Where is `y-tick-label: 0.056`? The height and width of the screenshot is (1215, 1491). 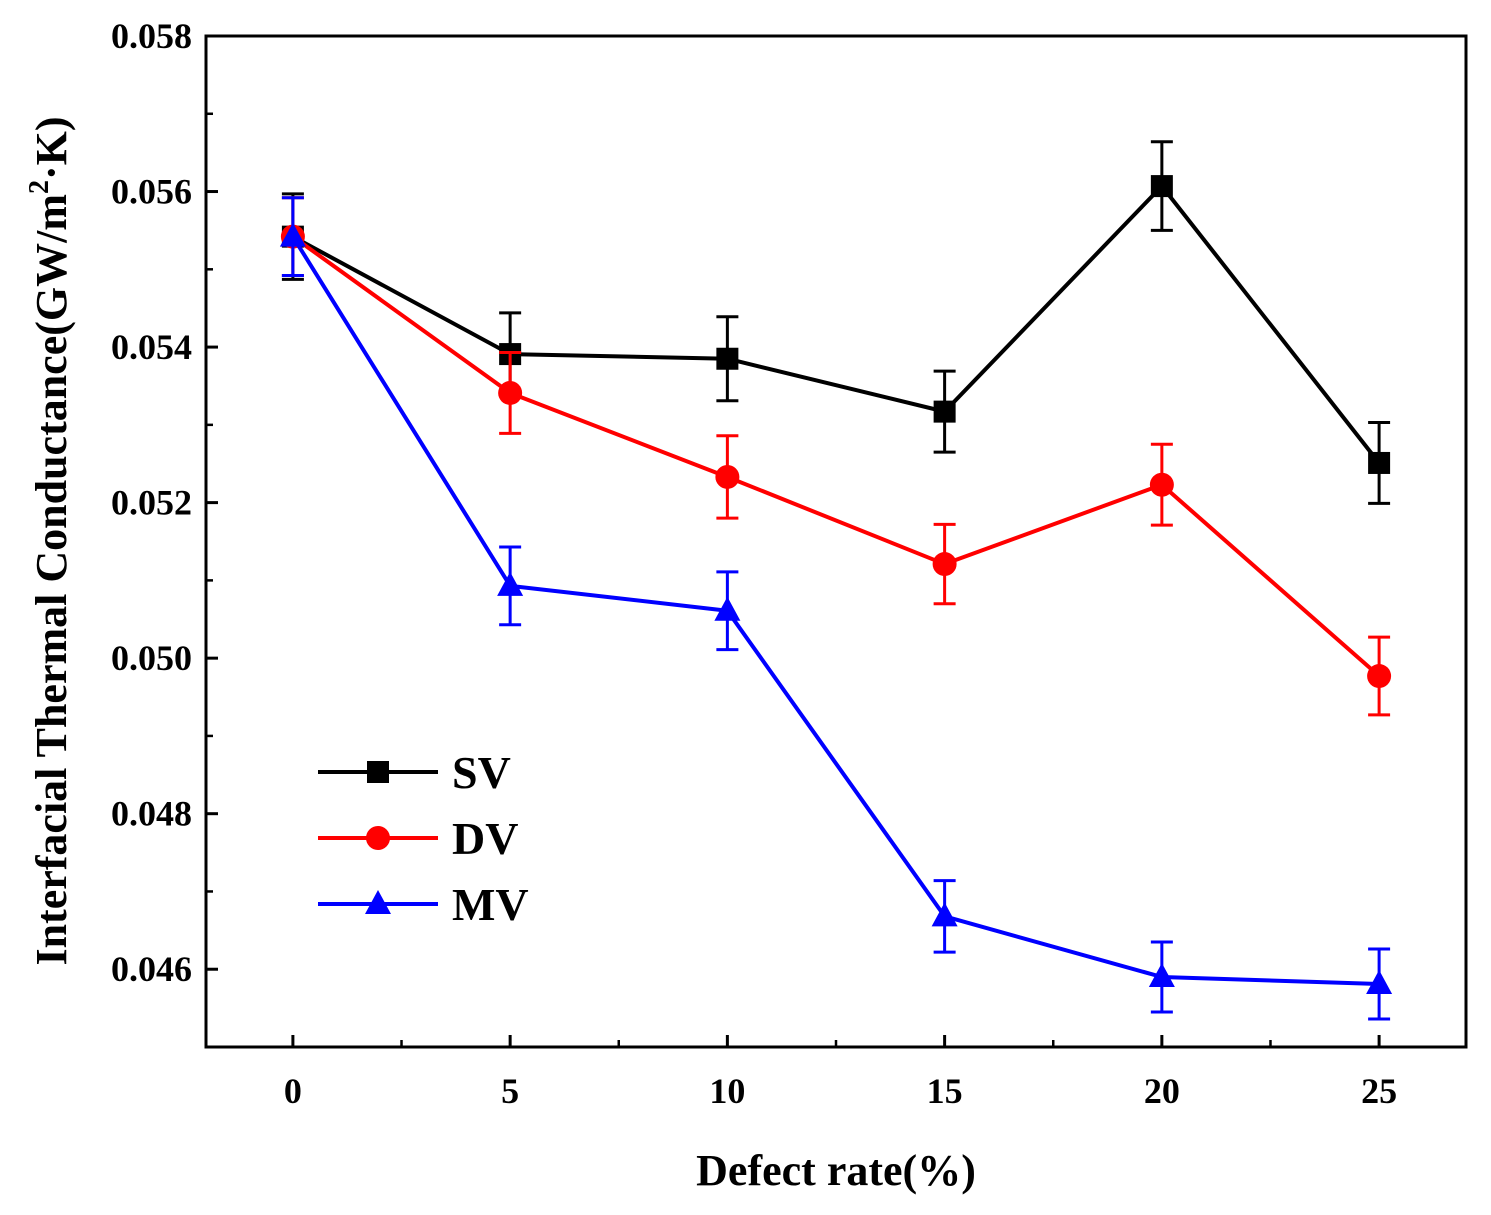 y-tick-label: 0.056 is located at coordinates (151, 192).